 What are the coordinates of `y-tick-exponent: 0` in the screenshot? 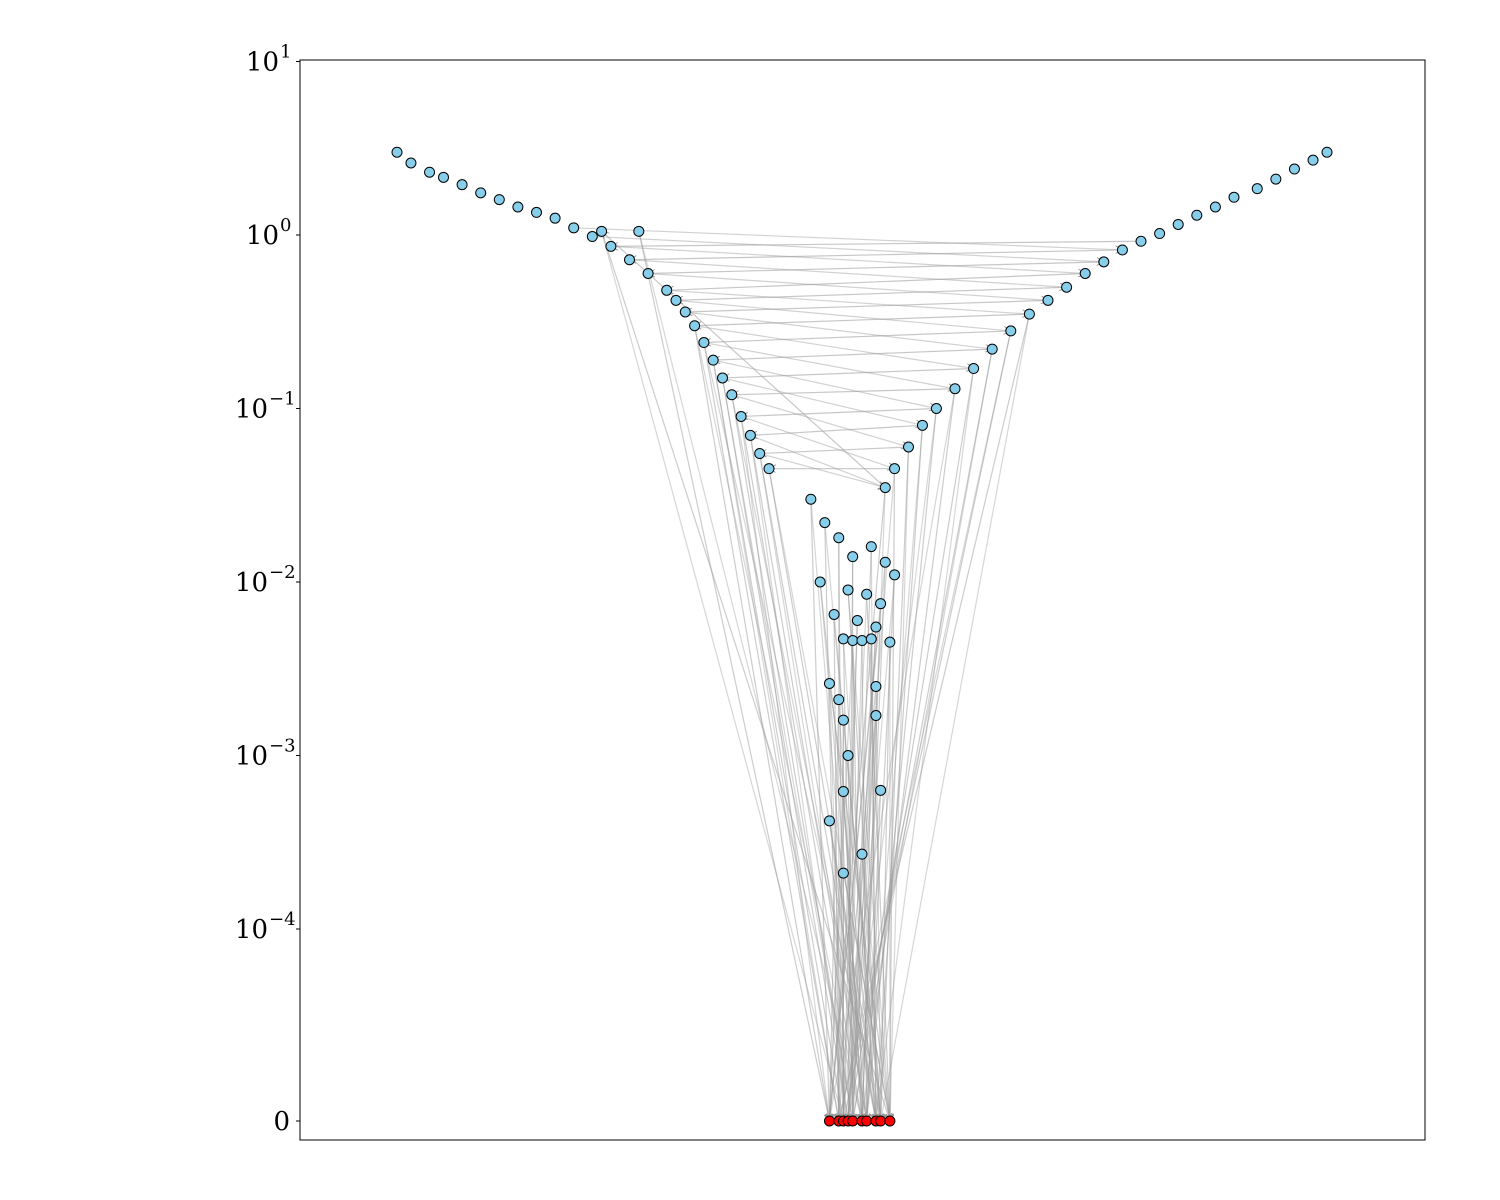 It's located at (285, 225).